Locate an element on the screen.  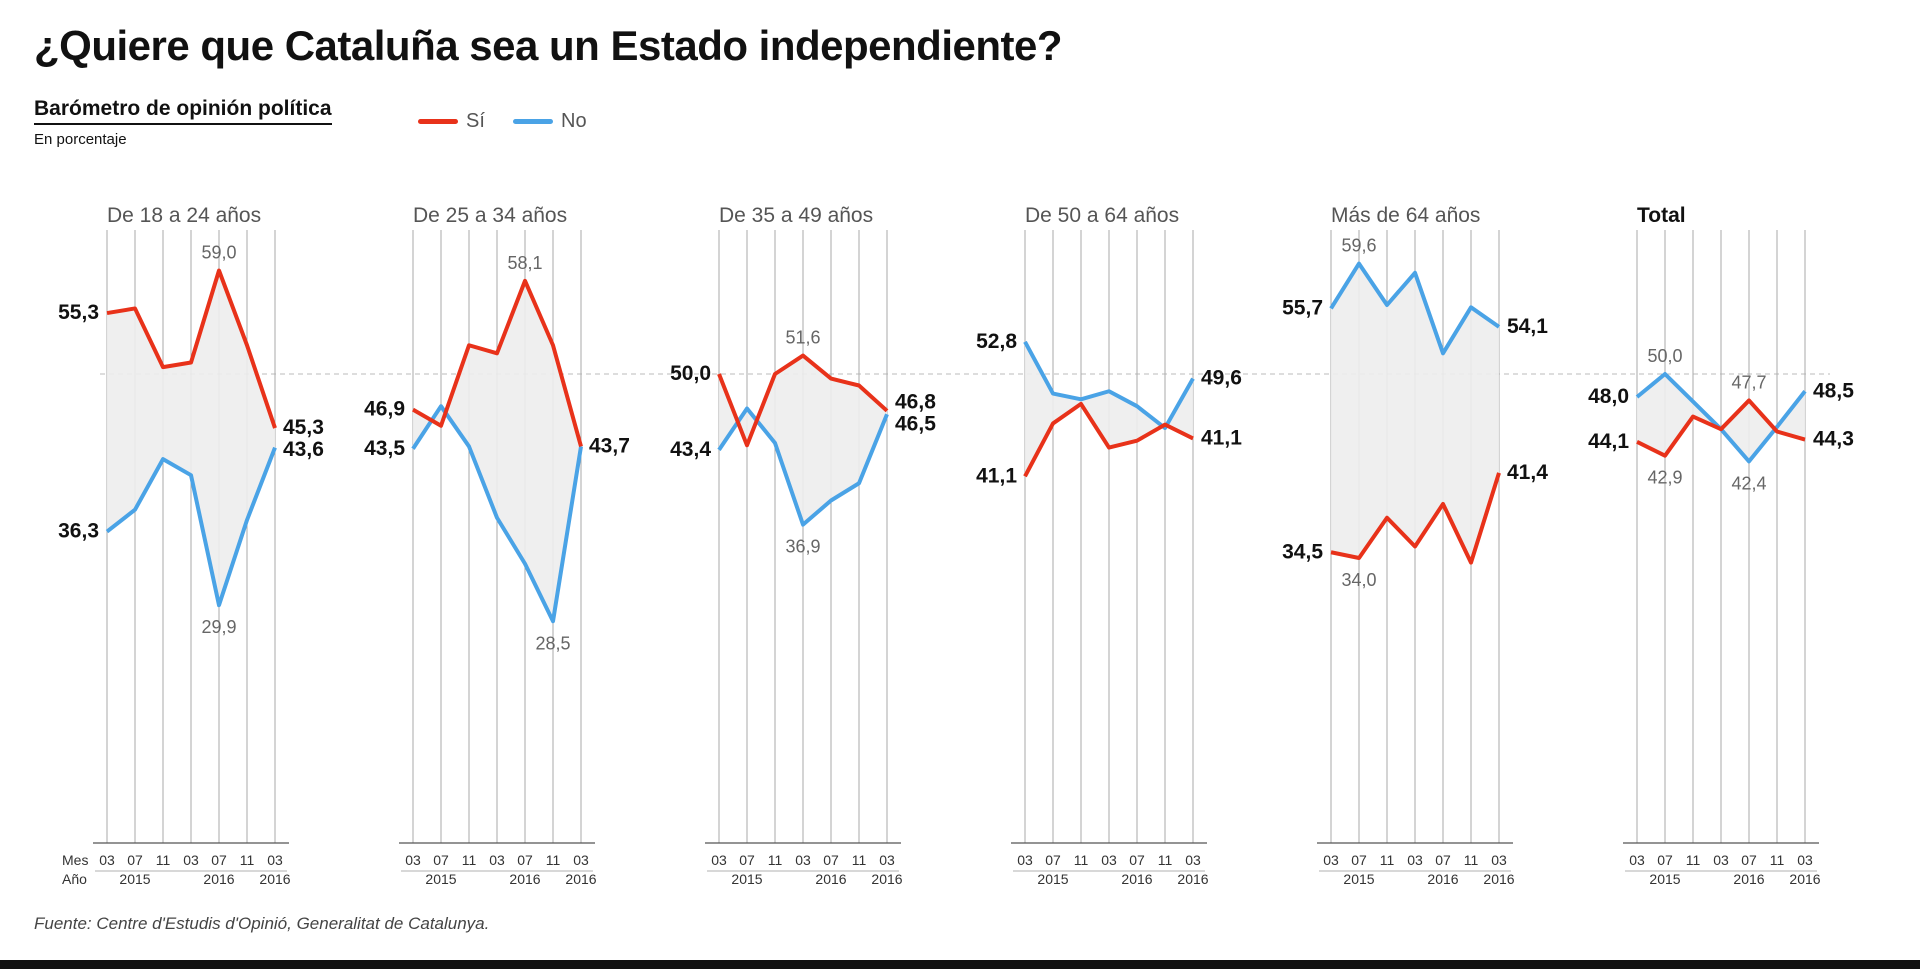
end-label-si: 41,4 is located at coordinates (1527, 472).